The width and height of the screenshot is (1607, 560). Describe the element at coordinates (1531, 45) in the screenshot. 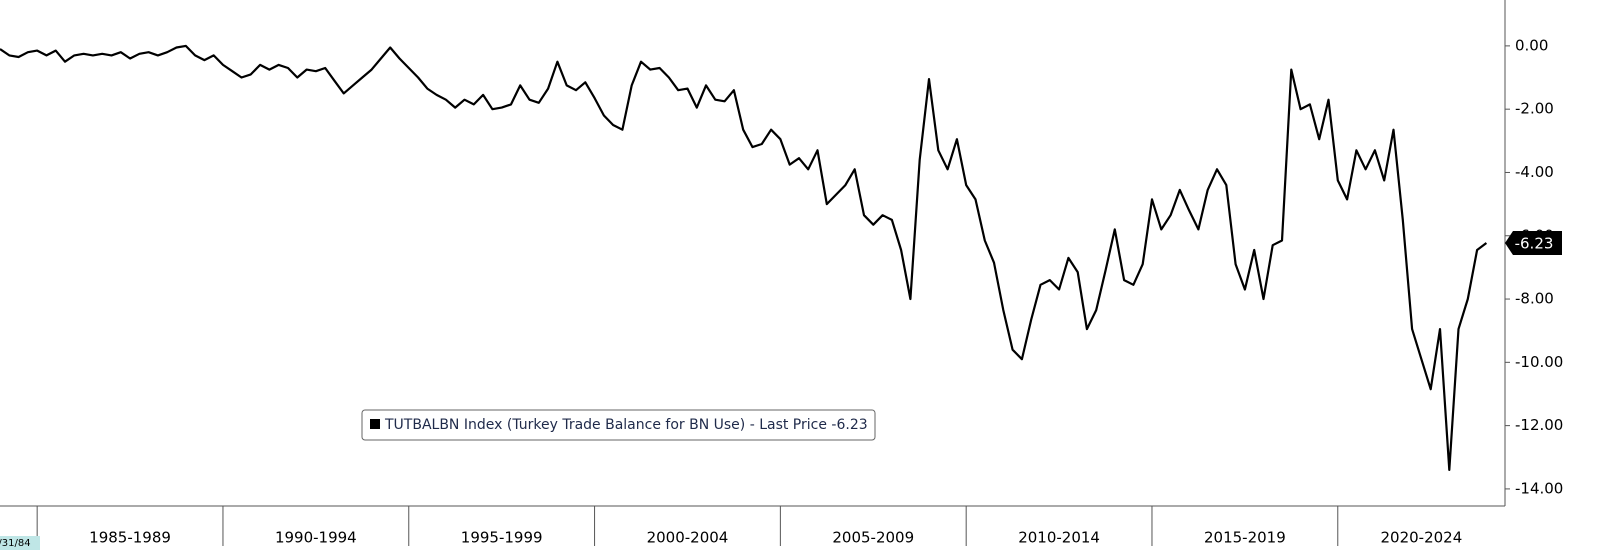

I see `y-tick-label: 0.00` at that location.